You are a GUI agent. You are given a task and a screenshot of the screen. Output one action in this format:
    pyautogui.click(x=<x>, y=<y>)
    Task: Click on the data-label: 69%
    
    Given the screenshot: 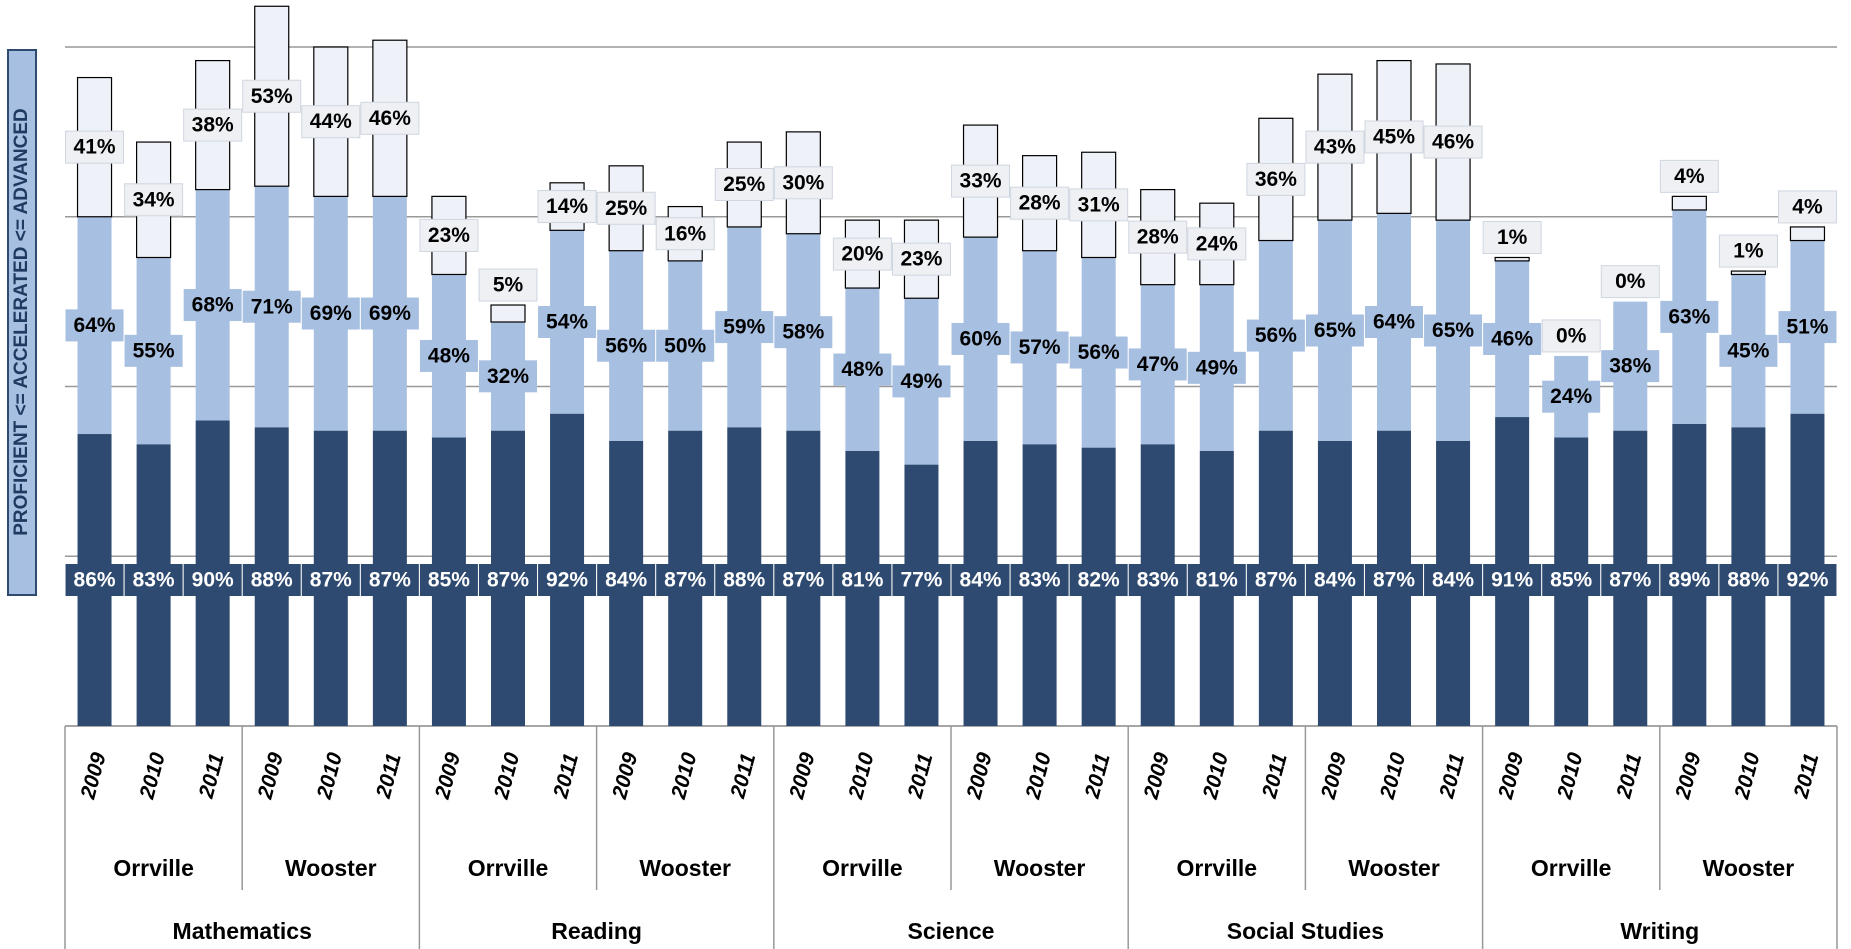 What is the action you would take?
    pyautogui.click(x=331, y=313)
    